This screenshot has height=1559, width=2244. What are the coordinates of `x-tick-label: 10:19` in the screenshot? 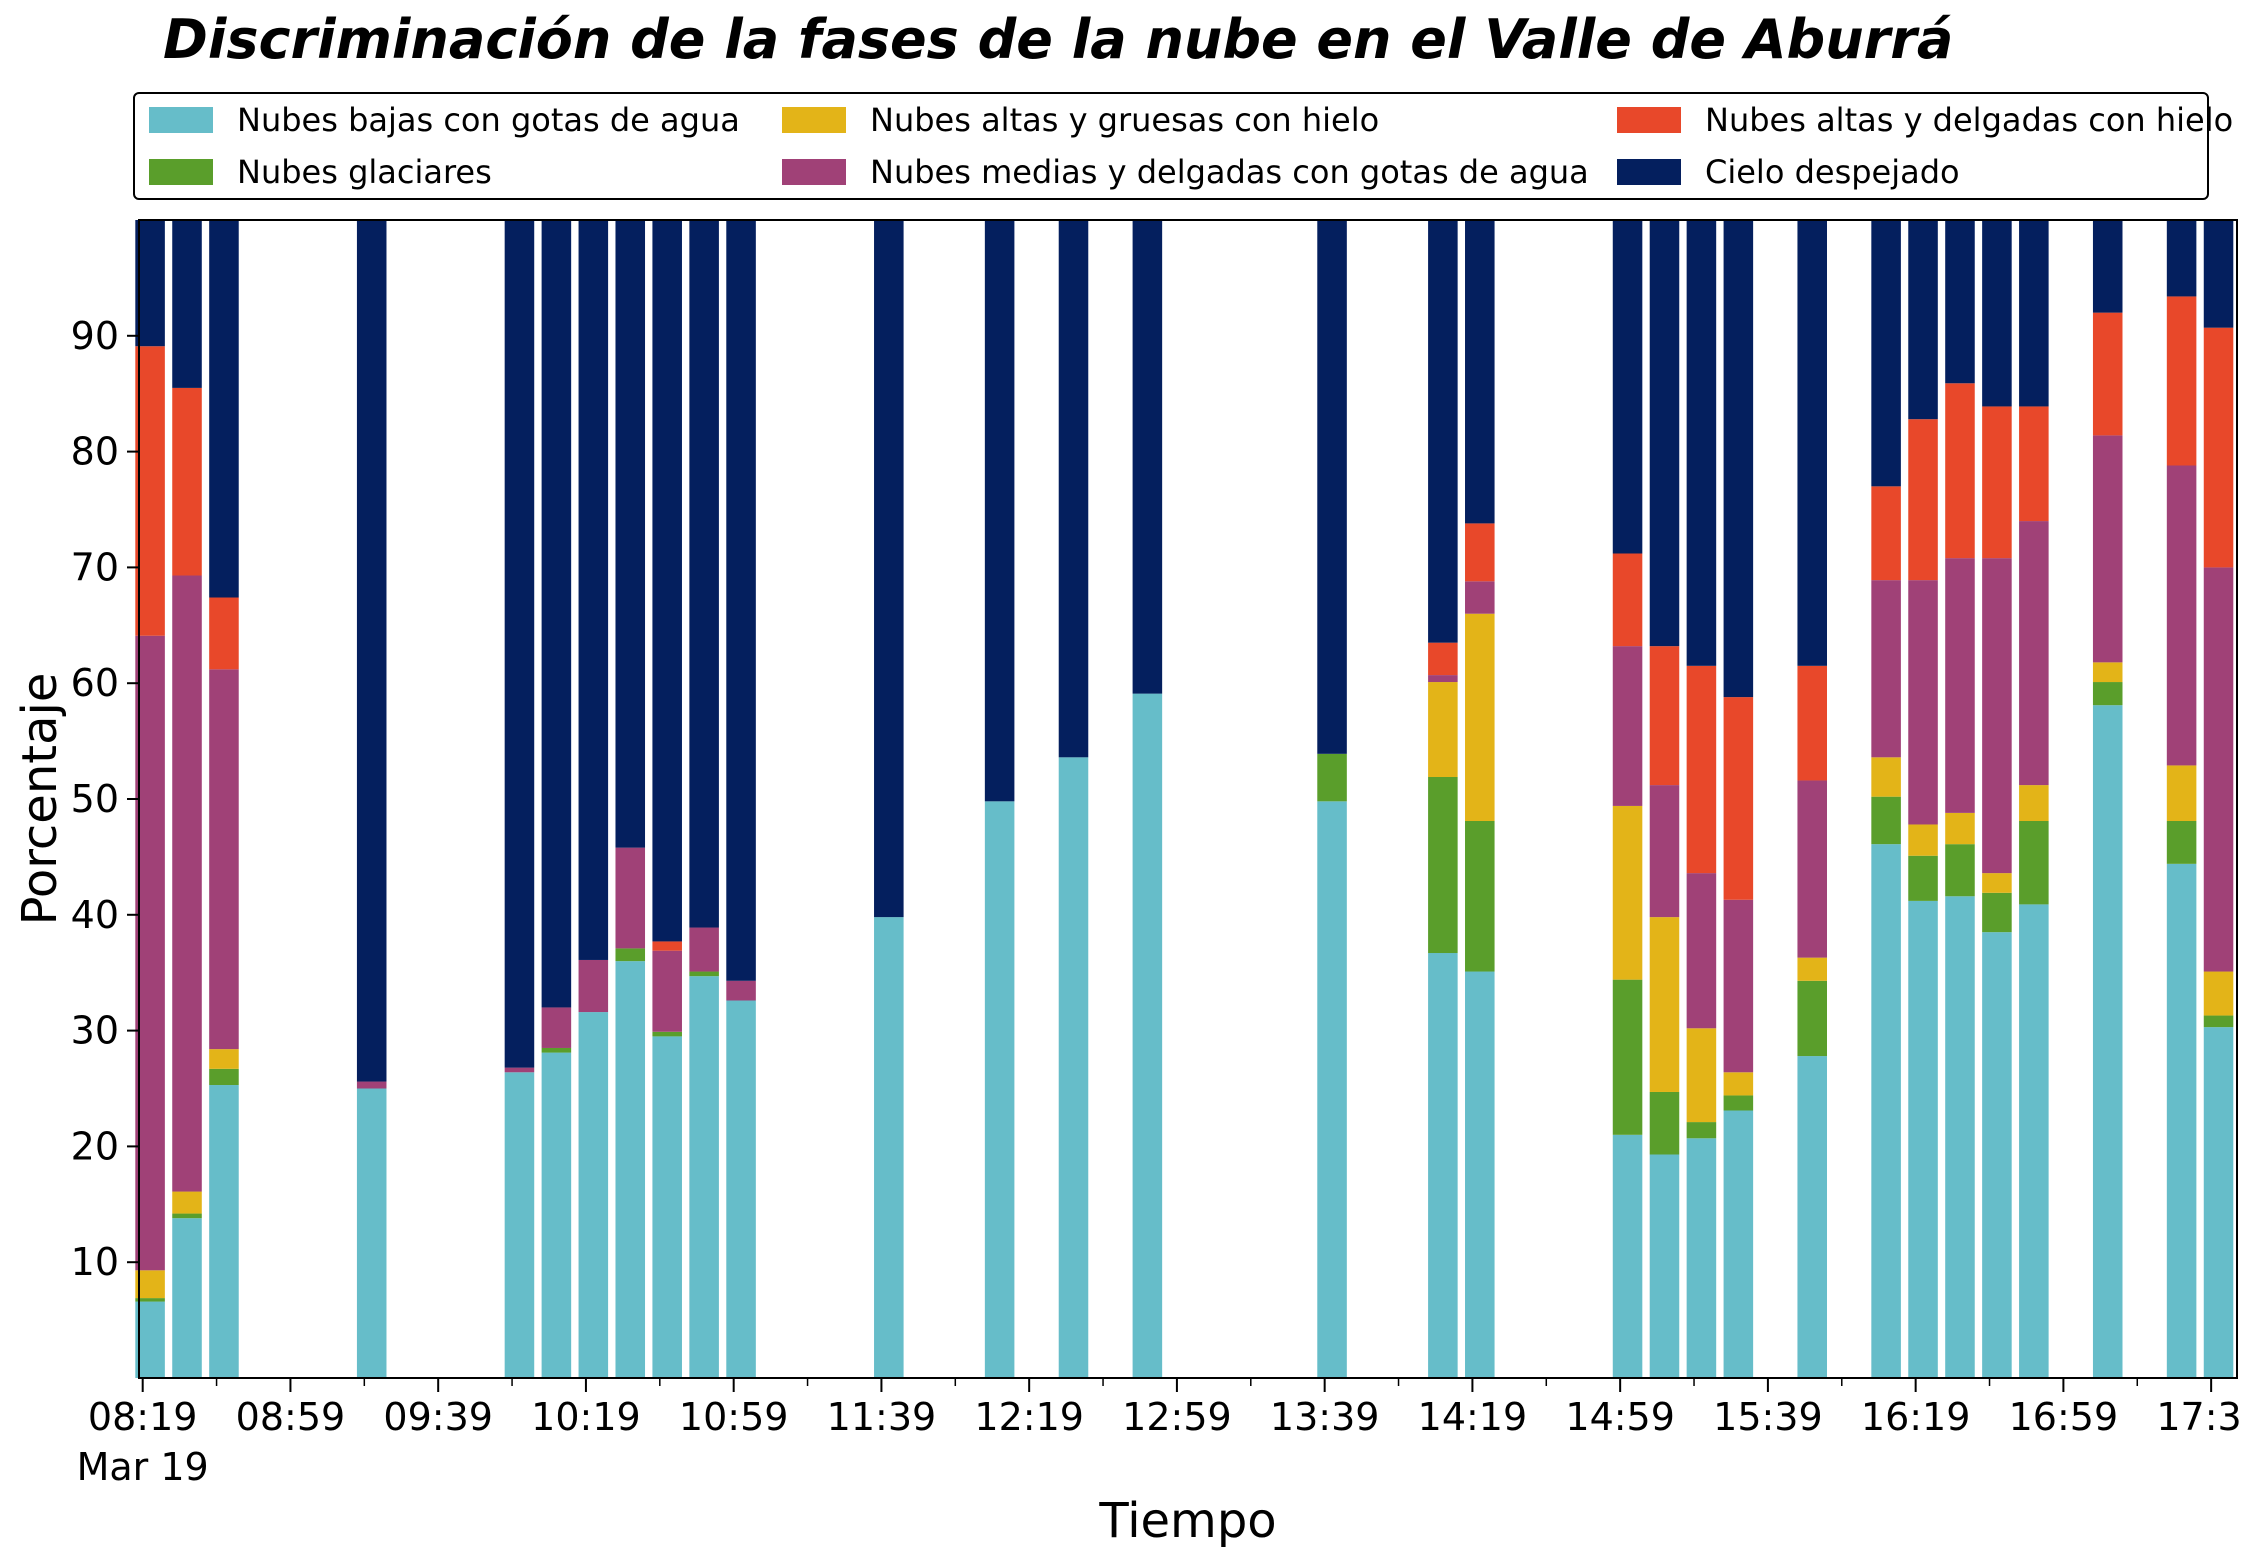 It's located at (586, 1417).